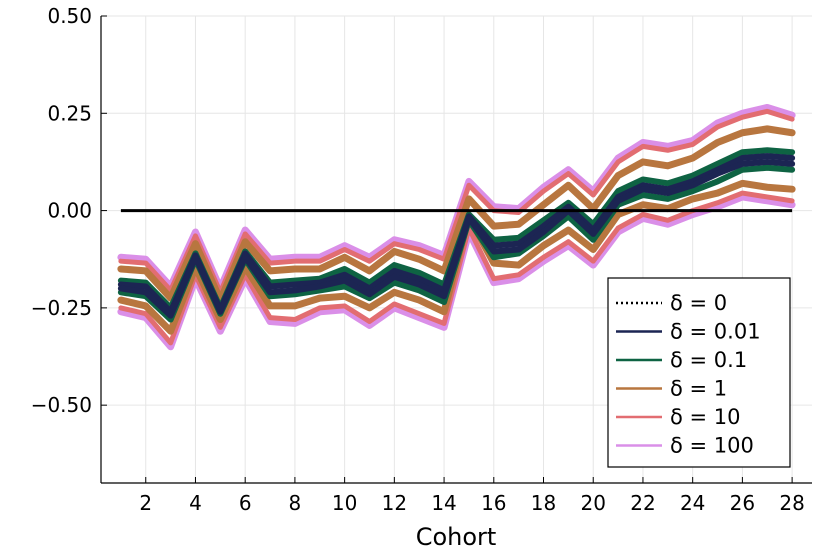 The width and height of the screenshot is (830, 554). Describe the element at coordinates (791, 503) in the screenshot. I see `x-tick-label-28: 28` at that location.